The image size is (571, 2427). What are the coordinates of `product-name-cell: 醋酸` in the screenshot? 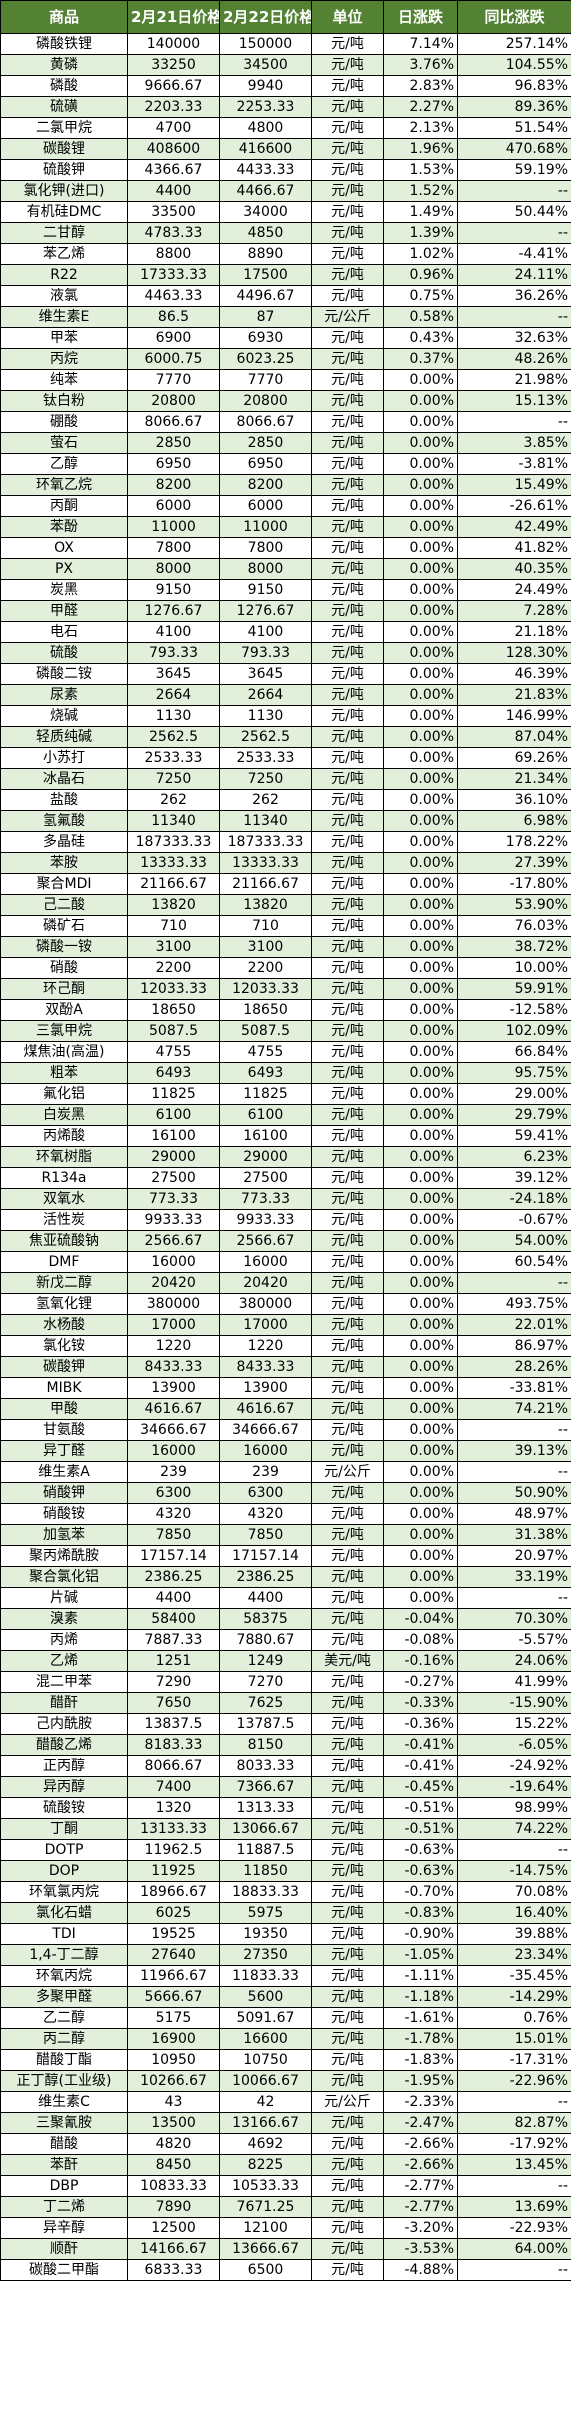 It's located at (64, 2144).